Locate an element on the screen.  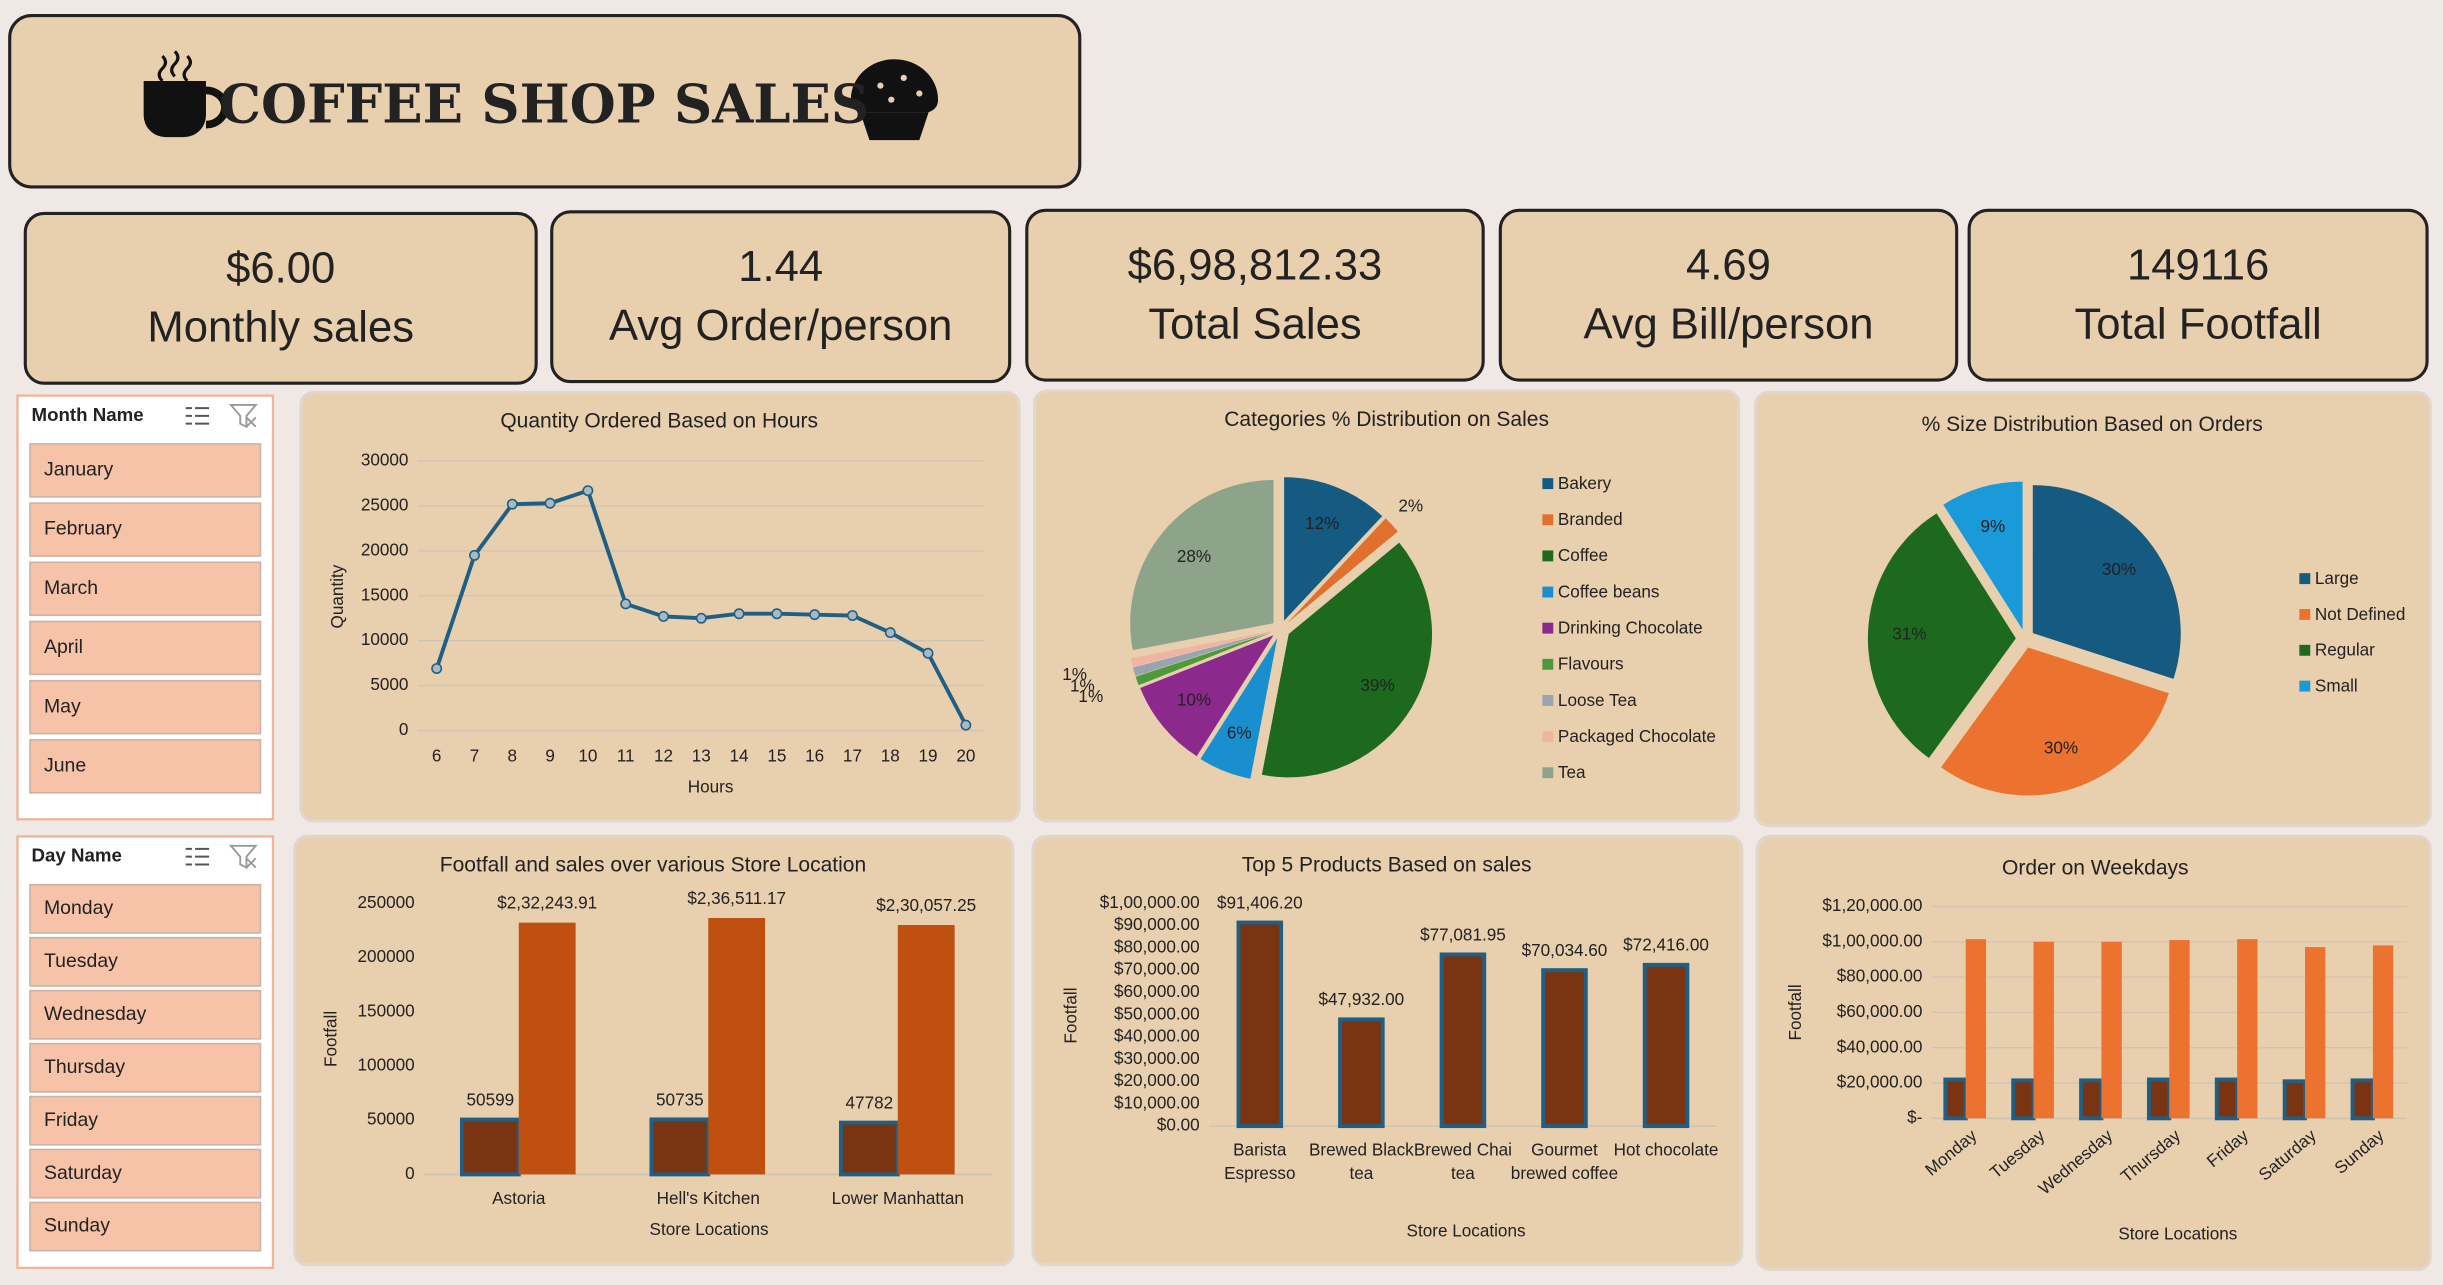
data-label: 50599 is located at coordinates (491, 1099).